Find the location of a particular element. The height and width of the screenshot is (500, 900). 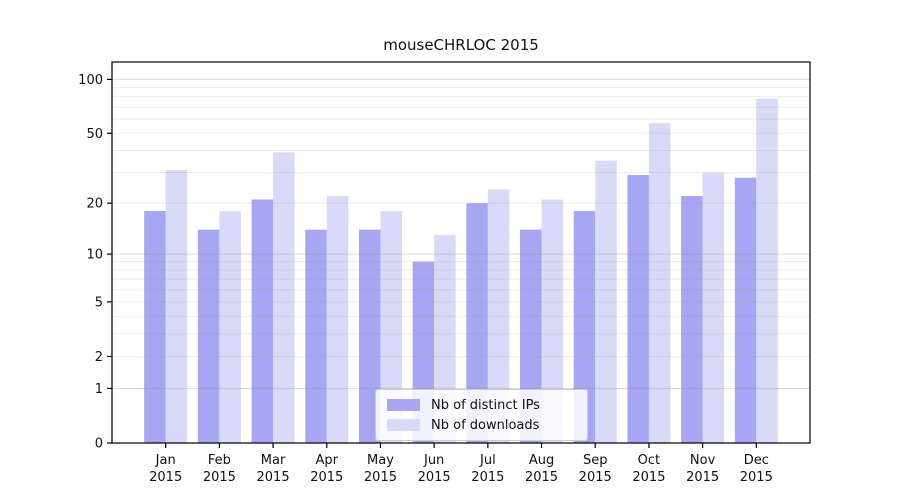

y-tick-label: 10 is located at coordinates (94, 255).